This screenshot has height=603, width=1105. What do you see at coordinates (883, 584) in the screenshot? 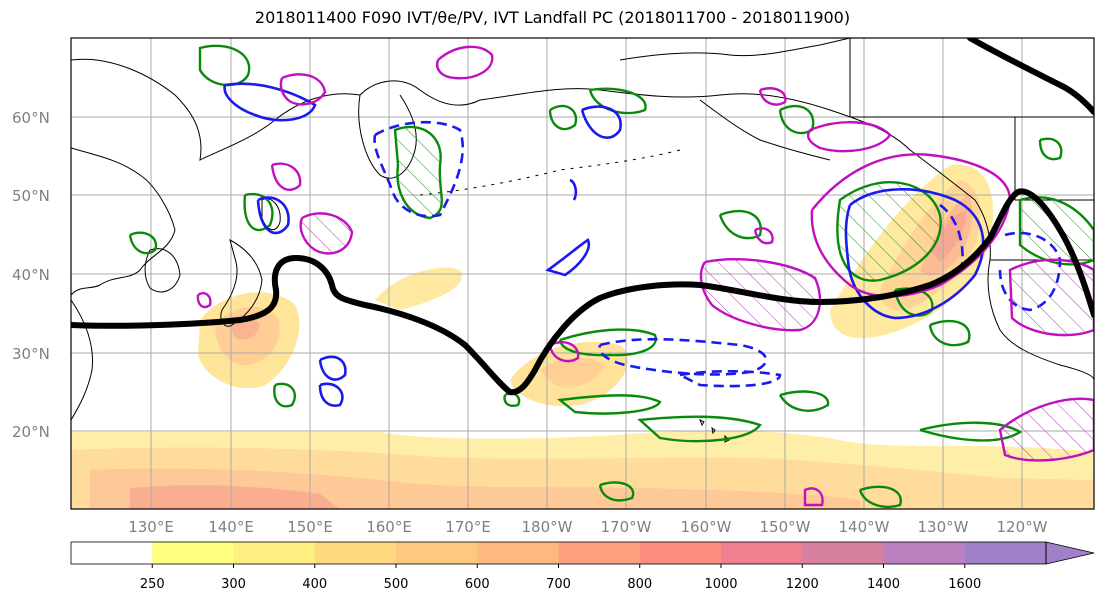
I see `colorbar-tick-label: 1400` at bounding box center [883, 584].